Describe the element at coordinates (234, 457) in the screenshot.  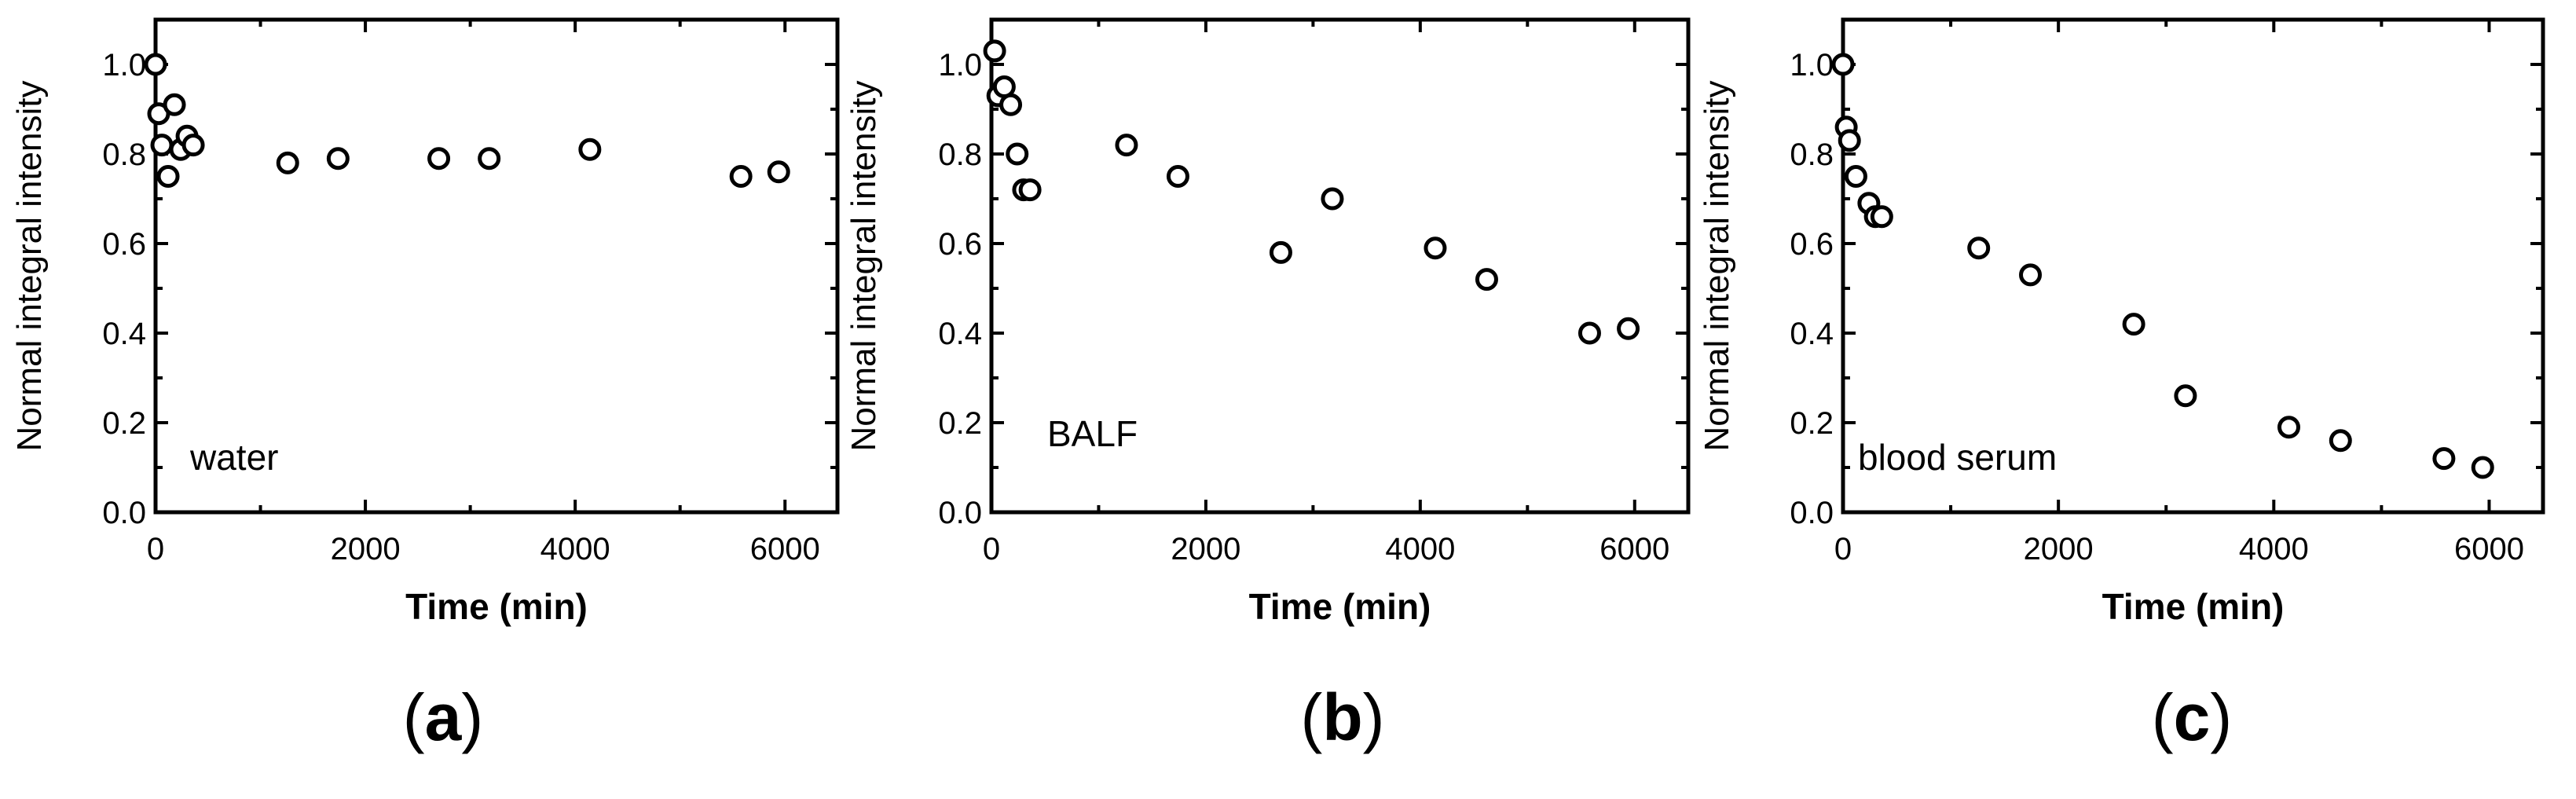
I see `series-annotation: water` at that location.